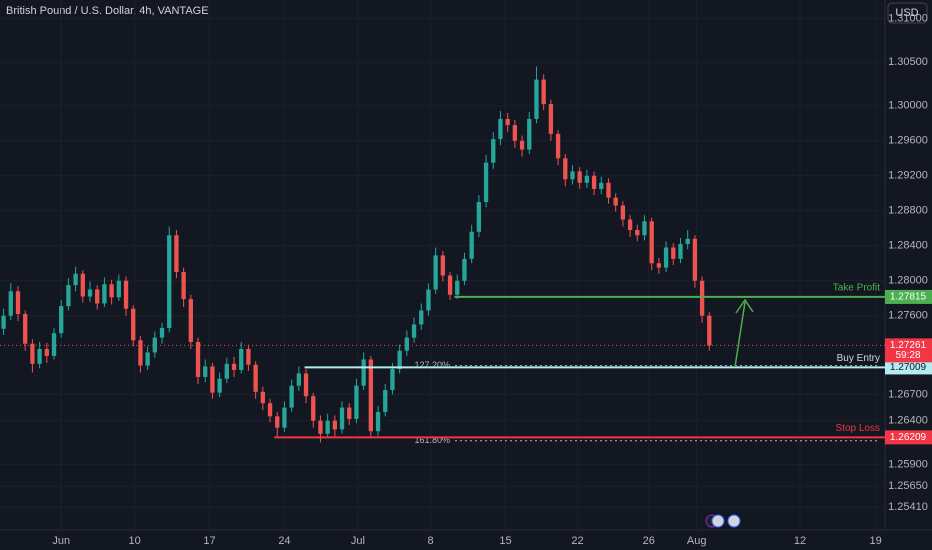 This screenshot has height=550, width=932. Describe the element at coordinates (908, 176) in the screenshot. I see `y-tick-label: 1.29200` at that location.